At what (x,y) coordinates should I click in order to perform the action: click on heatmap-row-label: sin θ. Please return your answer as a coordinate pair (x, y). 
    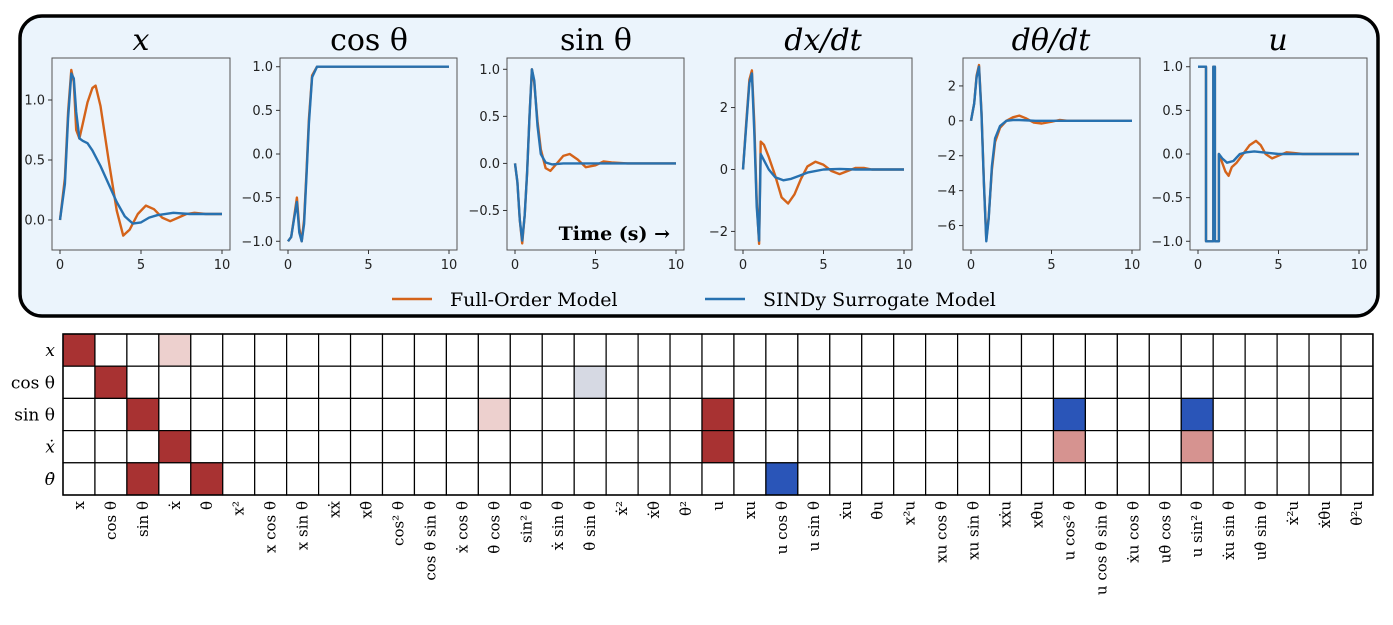
    Looking at the image, I should click on (34, 416).